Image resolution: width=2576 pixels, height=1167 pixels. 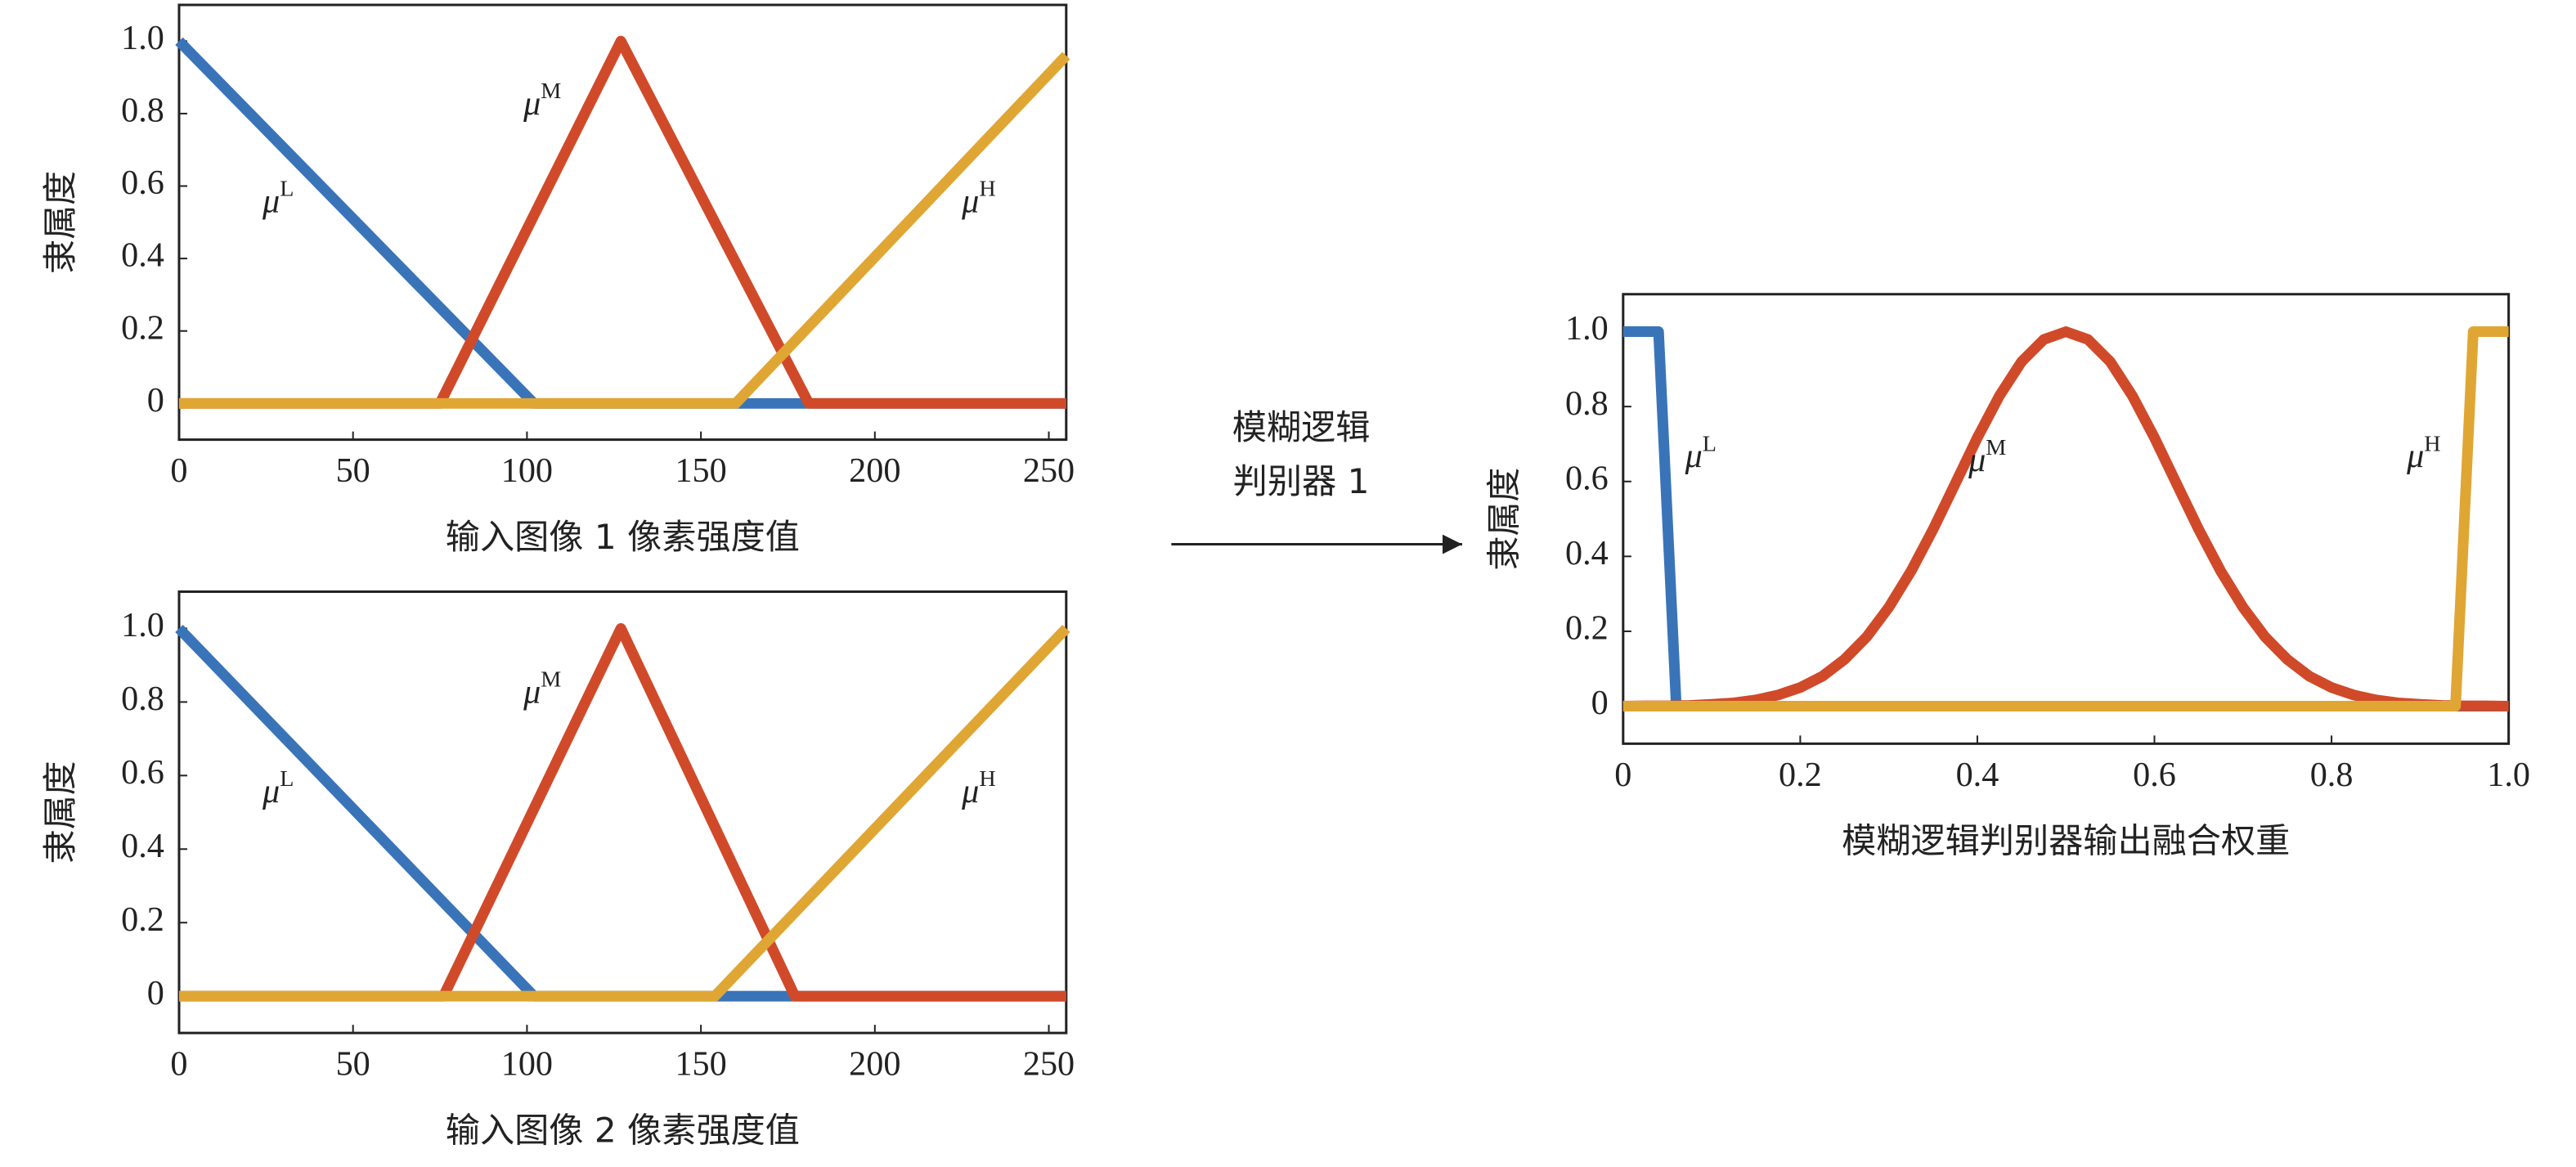 What do you see at coordinates (623, 537) in the screenshot?
I see `x-axis-label: 输入图像 1 像素强度值` at bounding box center [623, 537].